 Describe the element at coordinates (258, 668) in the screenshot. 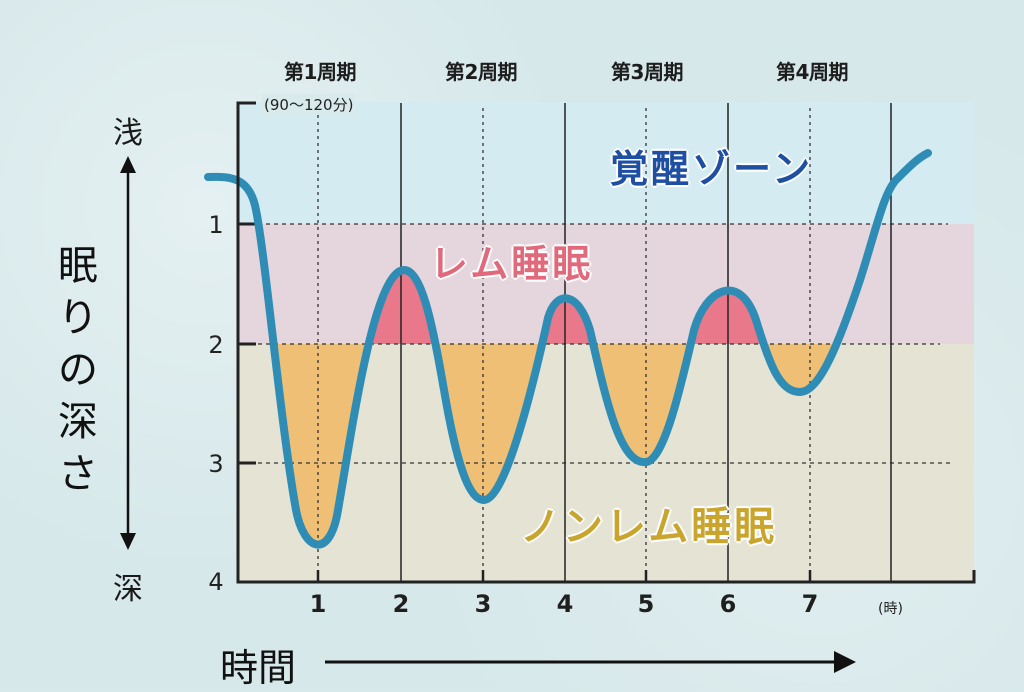

I see `x-axis-title: 時間` at that location.